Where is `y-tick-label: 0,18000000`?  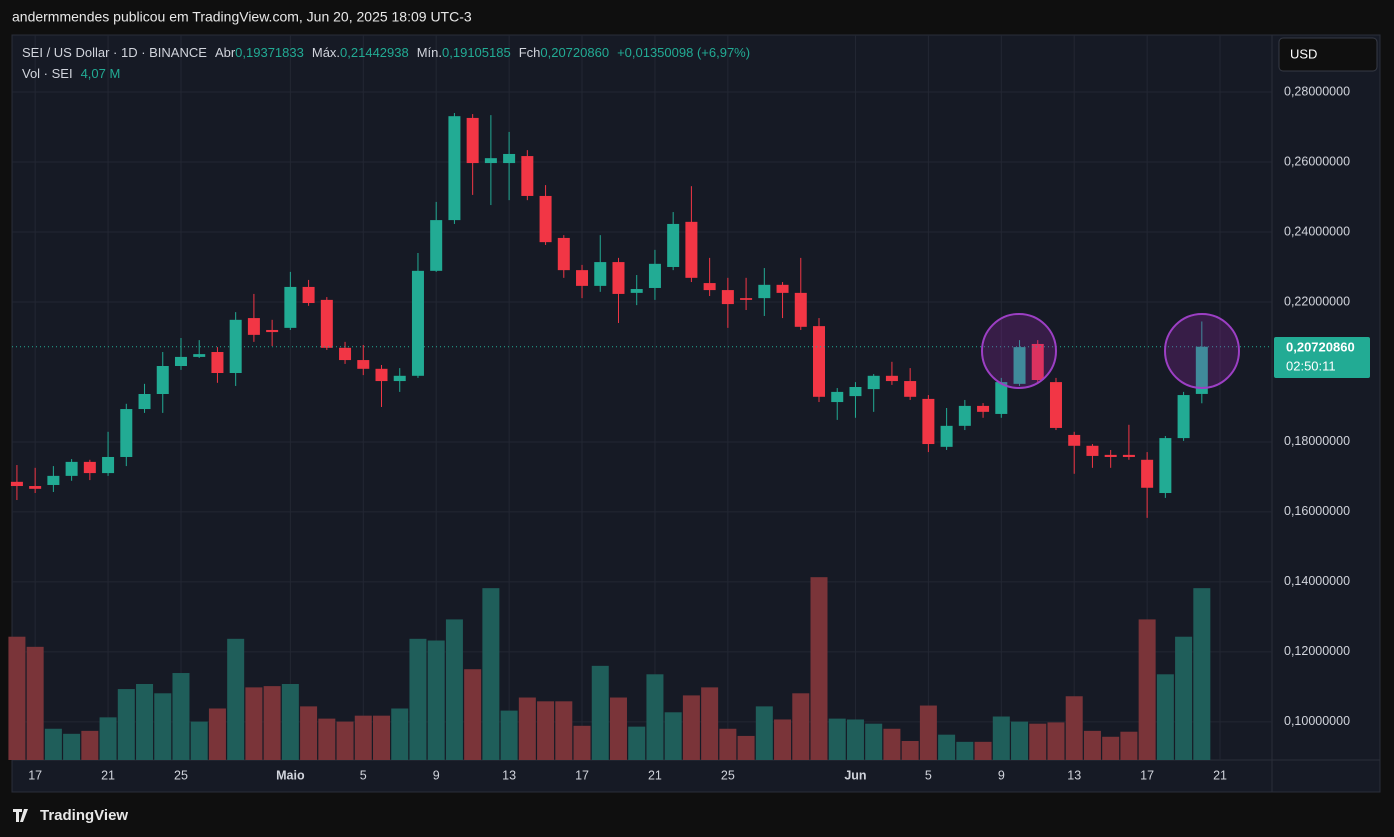
y-tick-label: 0,18000000 is located at coordinates (1317, 441).